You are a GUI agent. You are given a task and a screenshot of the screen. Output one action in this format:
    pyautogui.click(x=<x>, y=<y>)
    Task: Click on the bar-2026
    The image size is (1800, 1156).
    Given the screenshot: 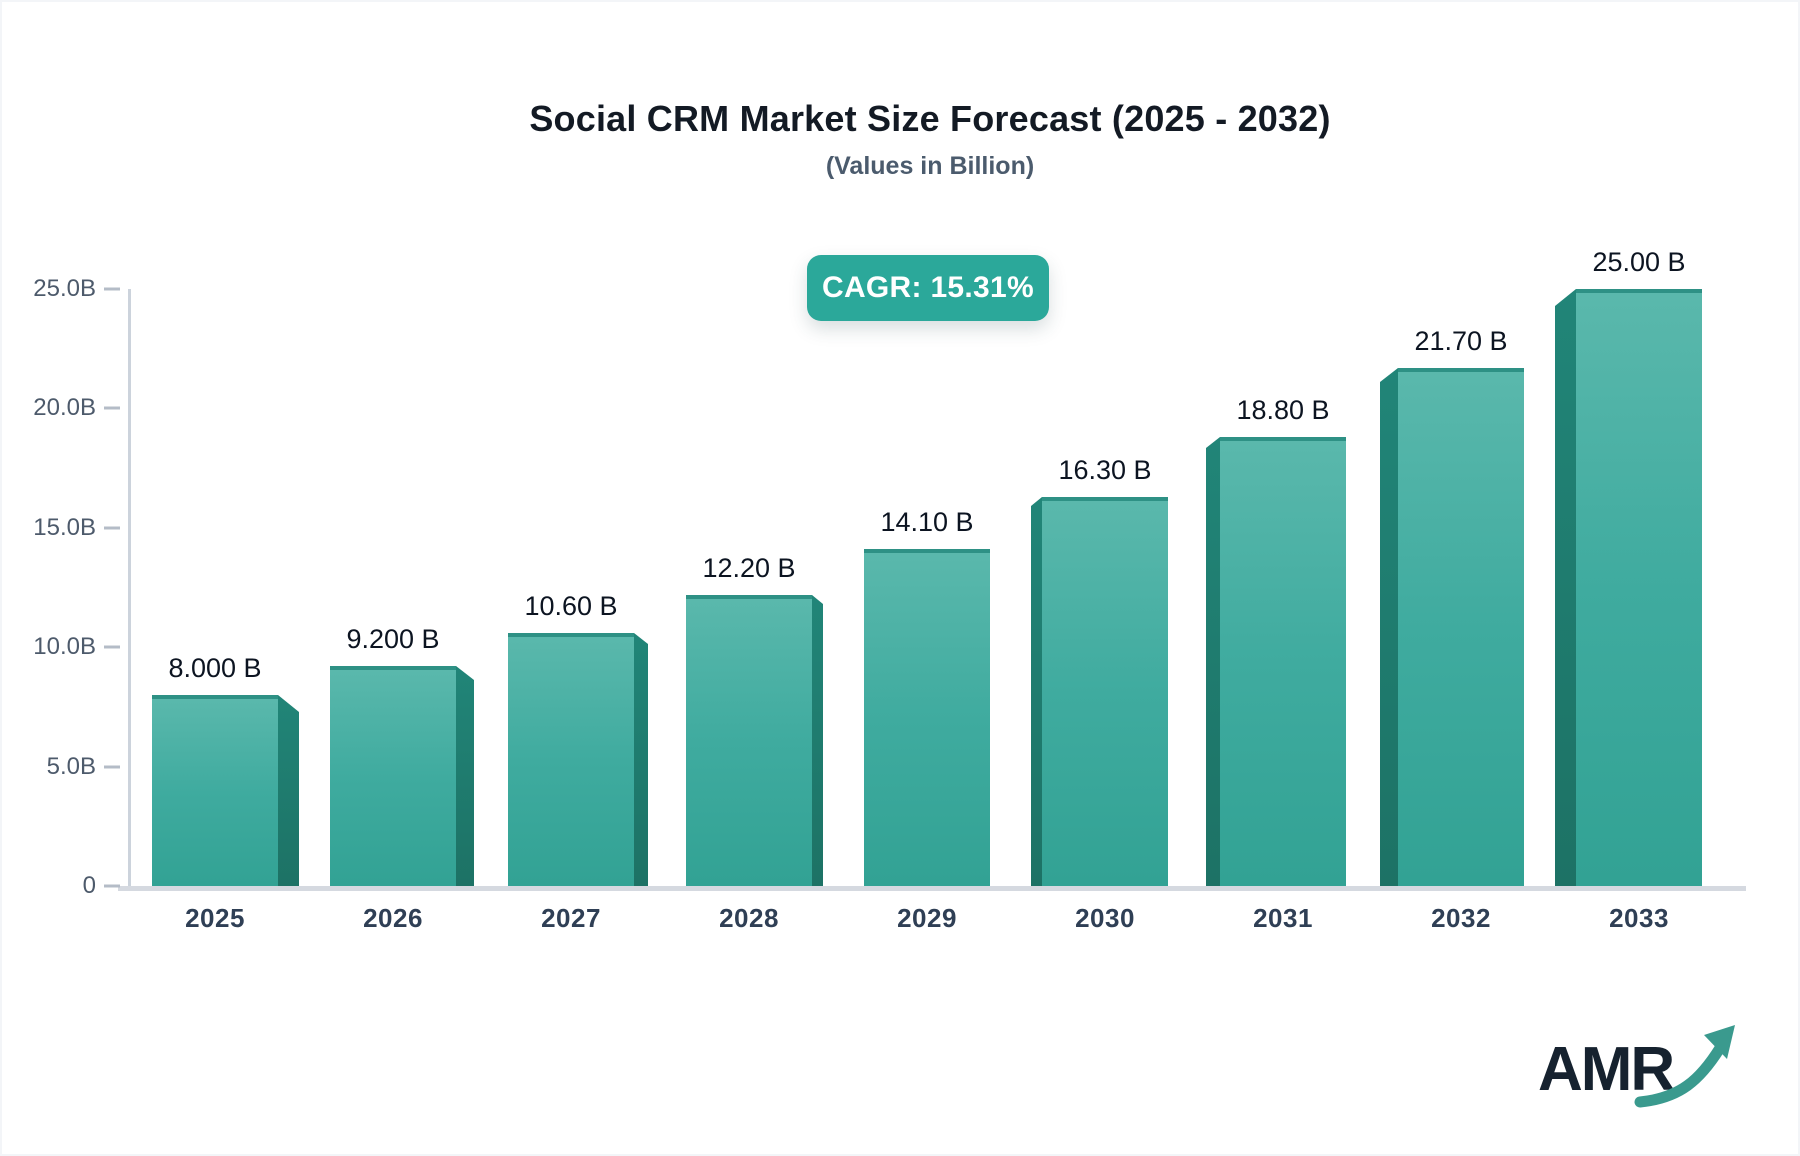 What is the action you would take?
    pyautogui.click(x=393, y=776)
    